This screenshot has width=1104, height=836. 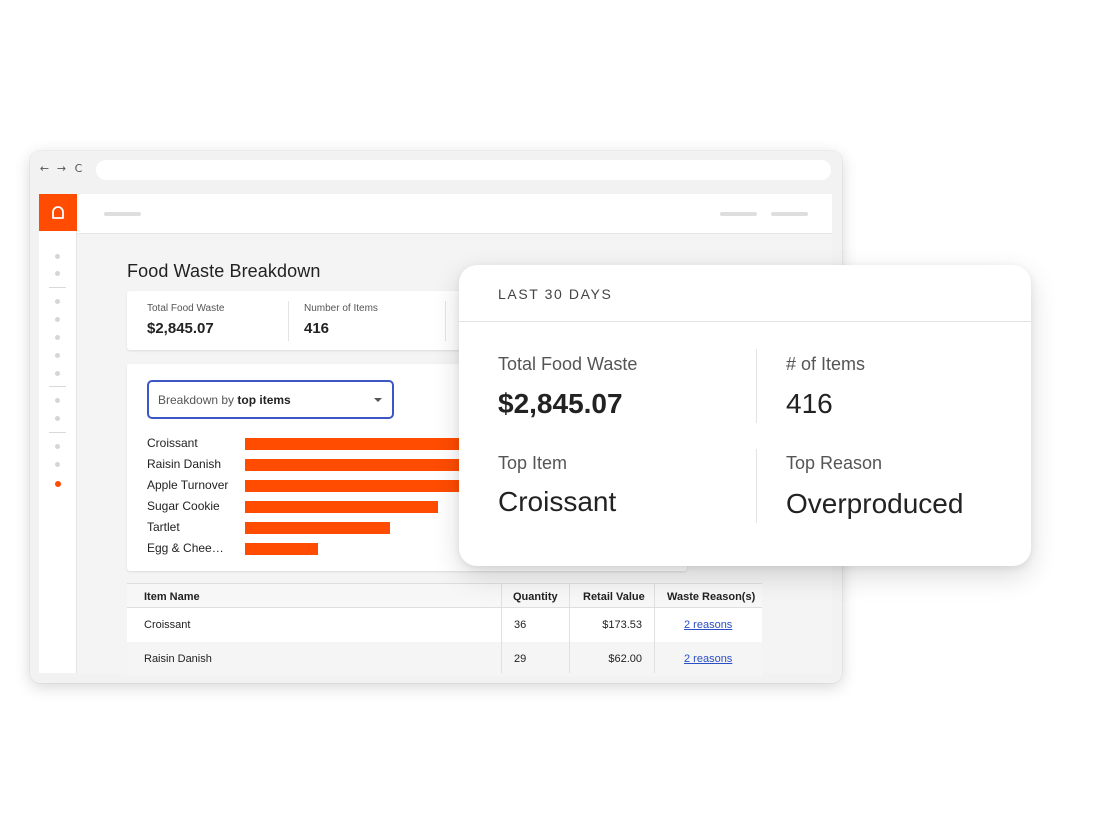 What do you see at coordinates (826, 364) in the screenshot?
I see `overlay-items-label: # of Items` at bounding box center [826, 364].